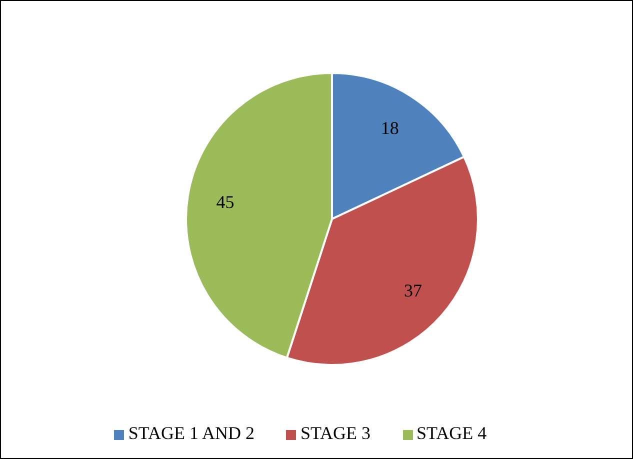 Image resolution: width=633 pixels, height=459 pixels. What do you see at coordinates (191, 433) in the screenshot?
I see `legend-label: STAGE 1 AND 2` at bounding box center [191, 433].